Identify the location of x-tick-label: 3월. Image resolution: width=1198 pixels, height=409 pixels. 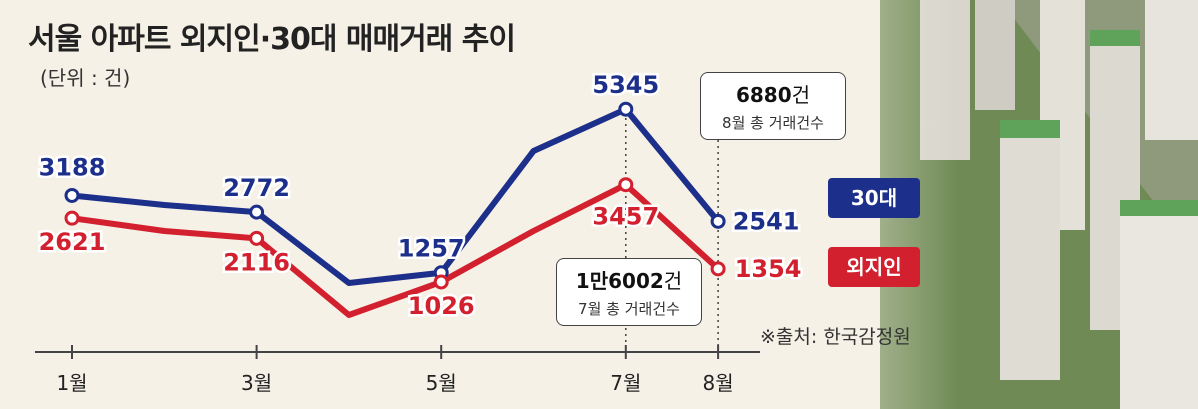
(256, 383).